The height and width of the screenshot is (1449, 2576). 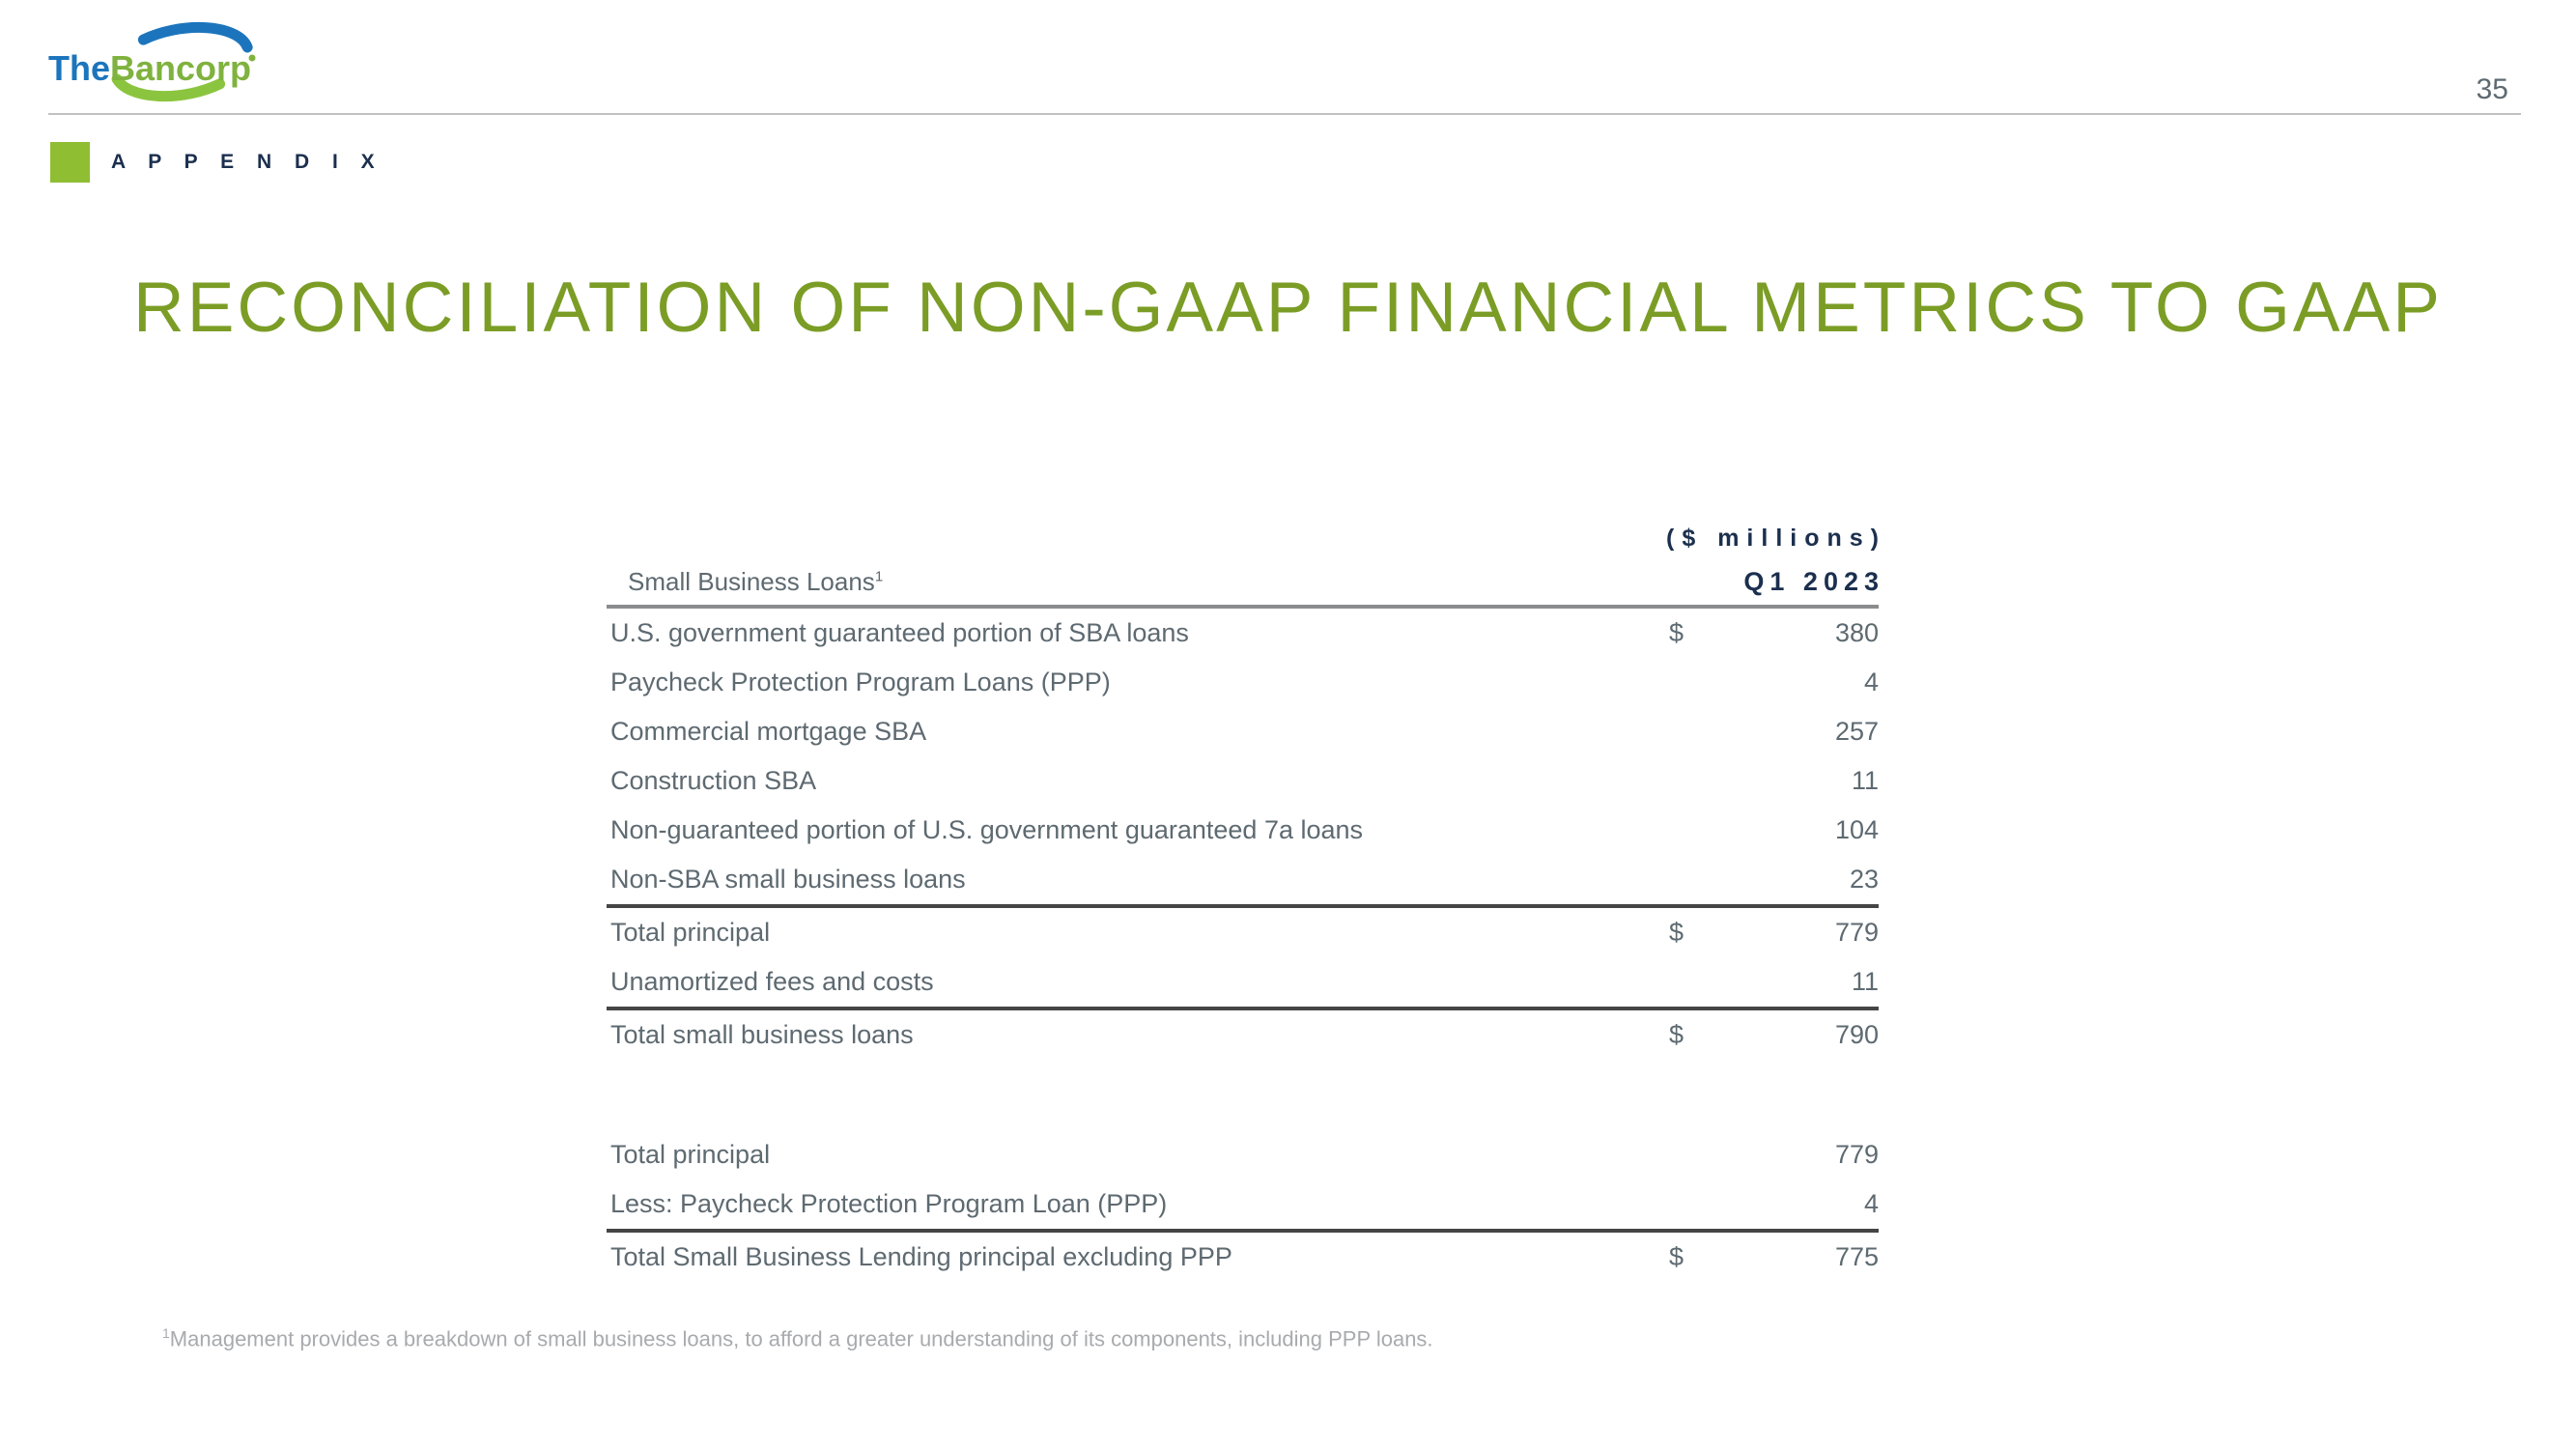 What do you see at coordinates (2492, 89) in the screenshot?
I see `page-number: 35` at bounding box center [2492, 89].